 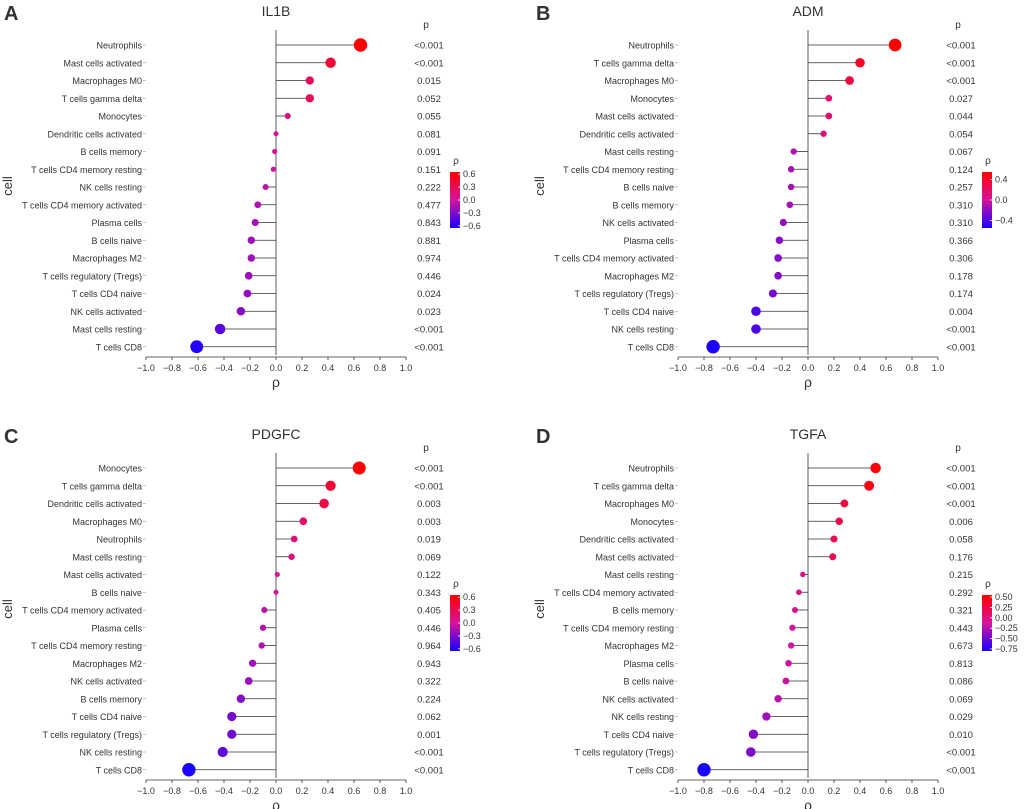 What do you see at coordinates (961, 170) in the screenshot?
I see `p-value: 0.124` at bounding box center [961, 170].